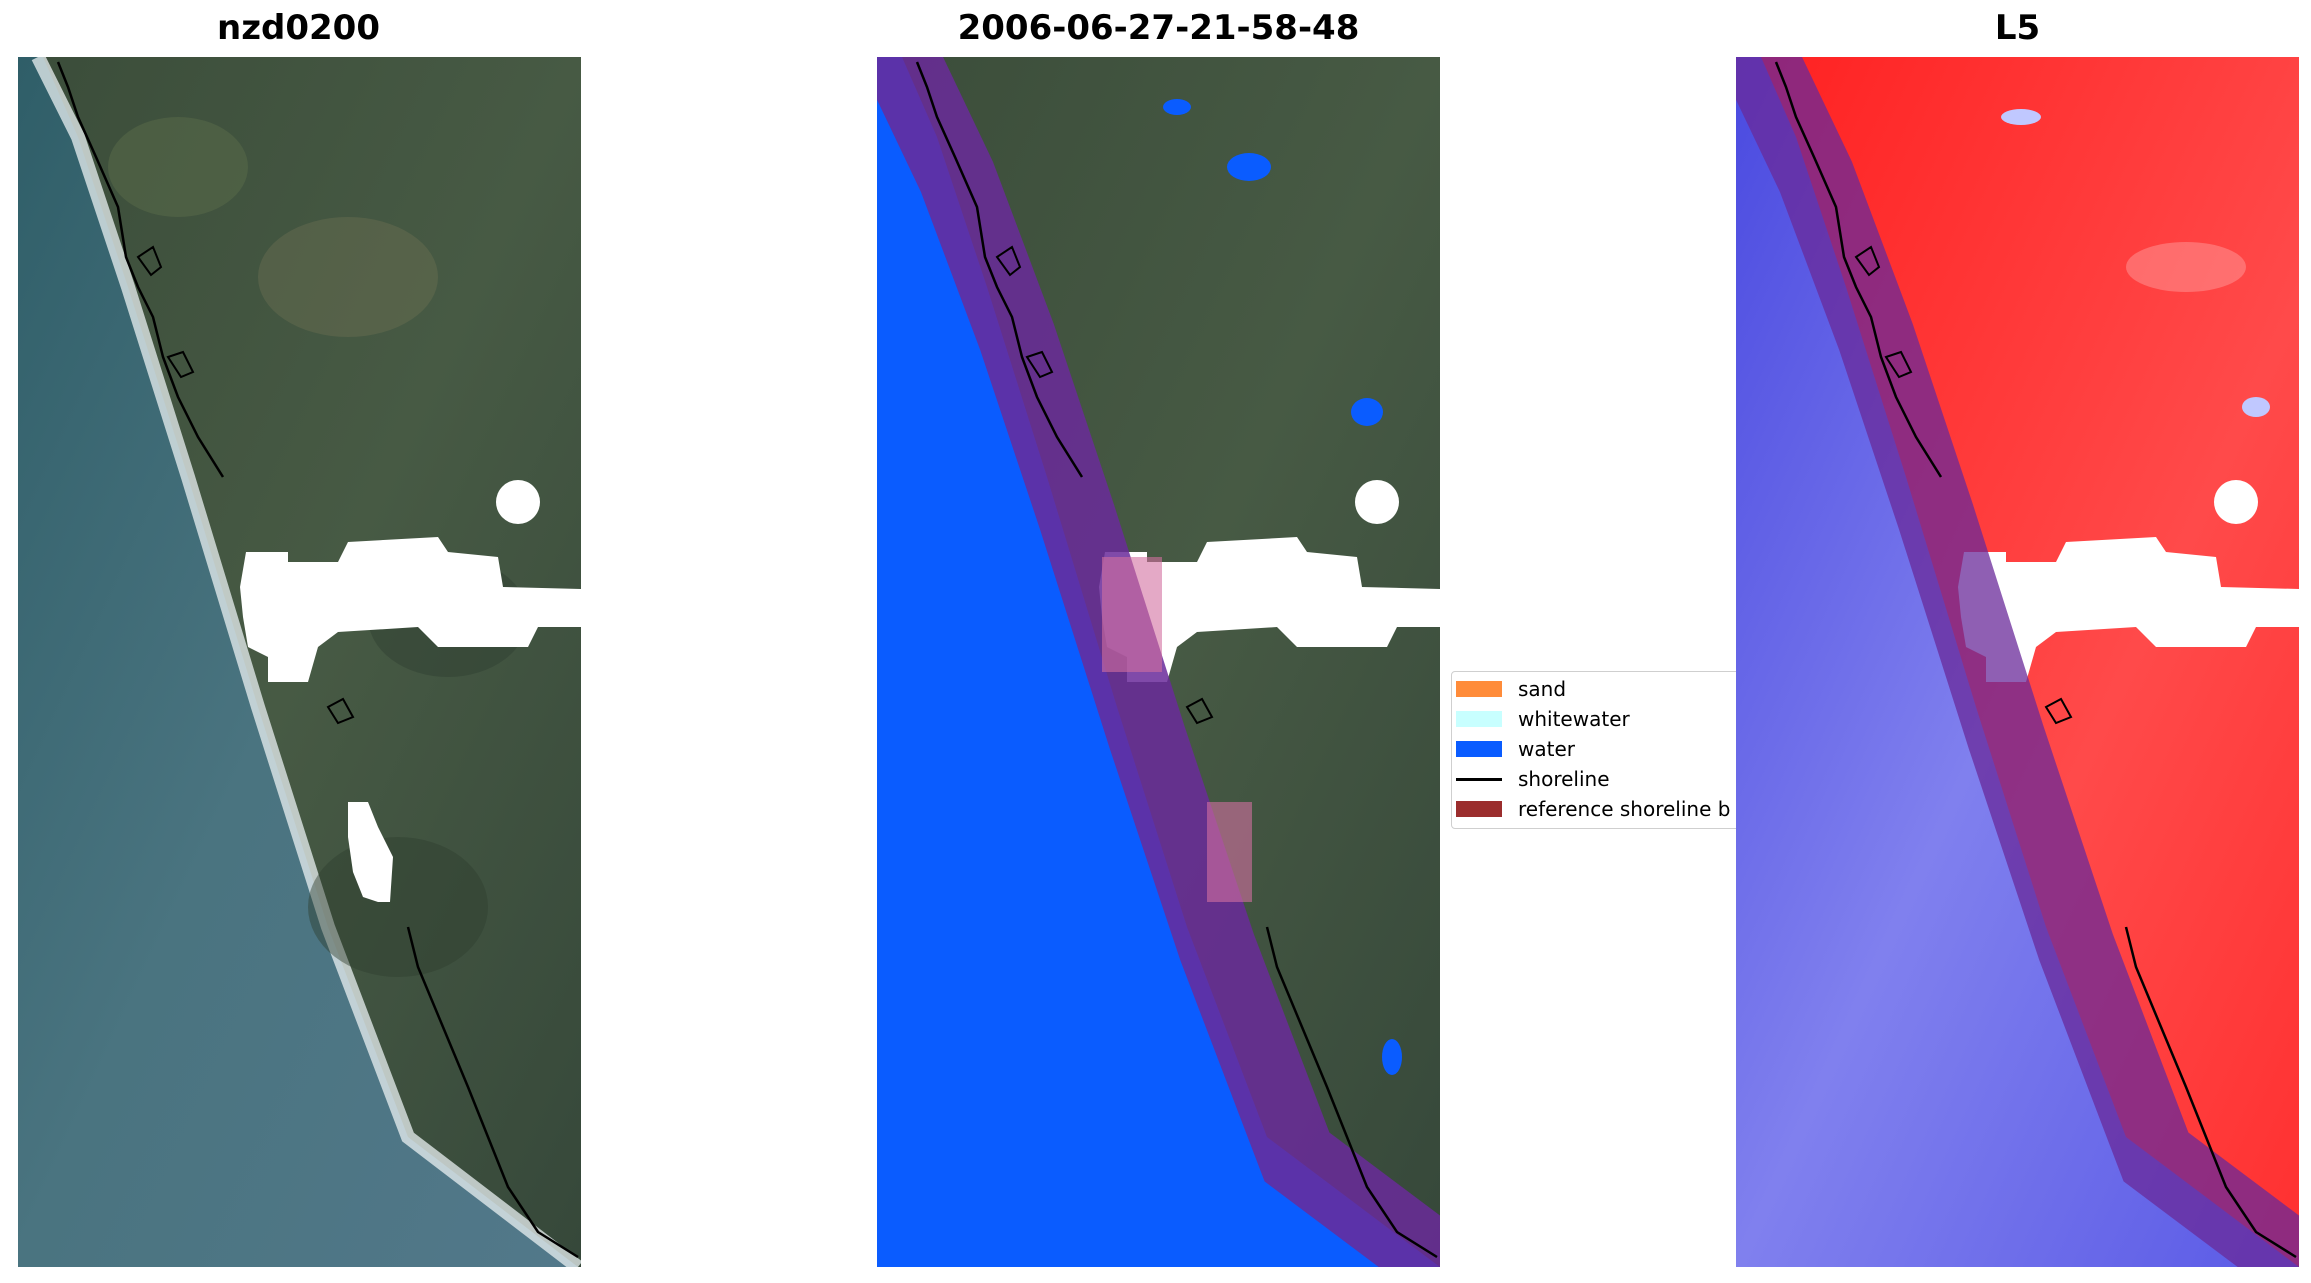 The height and width of the screenshot is (1283, 2311). What do you see at coordinates (1158, 28) in the screenshot?
I see `panel-title-classified: 2006-06-27-21-58-48` at bounding box center [1158, 28].